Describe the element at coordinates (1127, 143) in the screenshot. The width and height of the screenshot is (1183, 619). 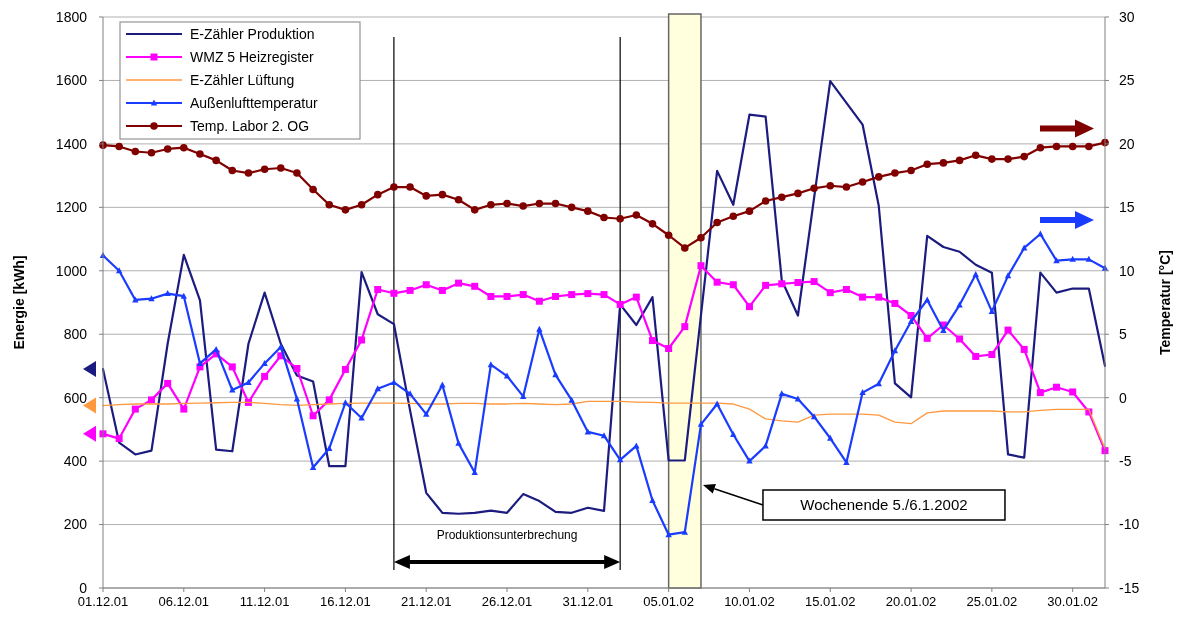
I see `y2-tick-label: 20` at that location.